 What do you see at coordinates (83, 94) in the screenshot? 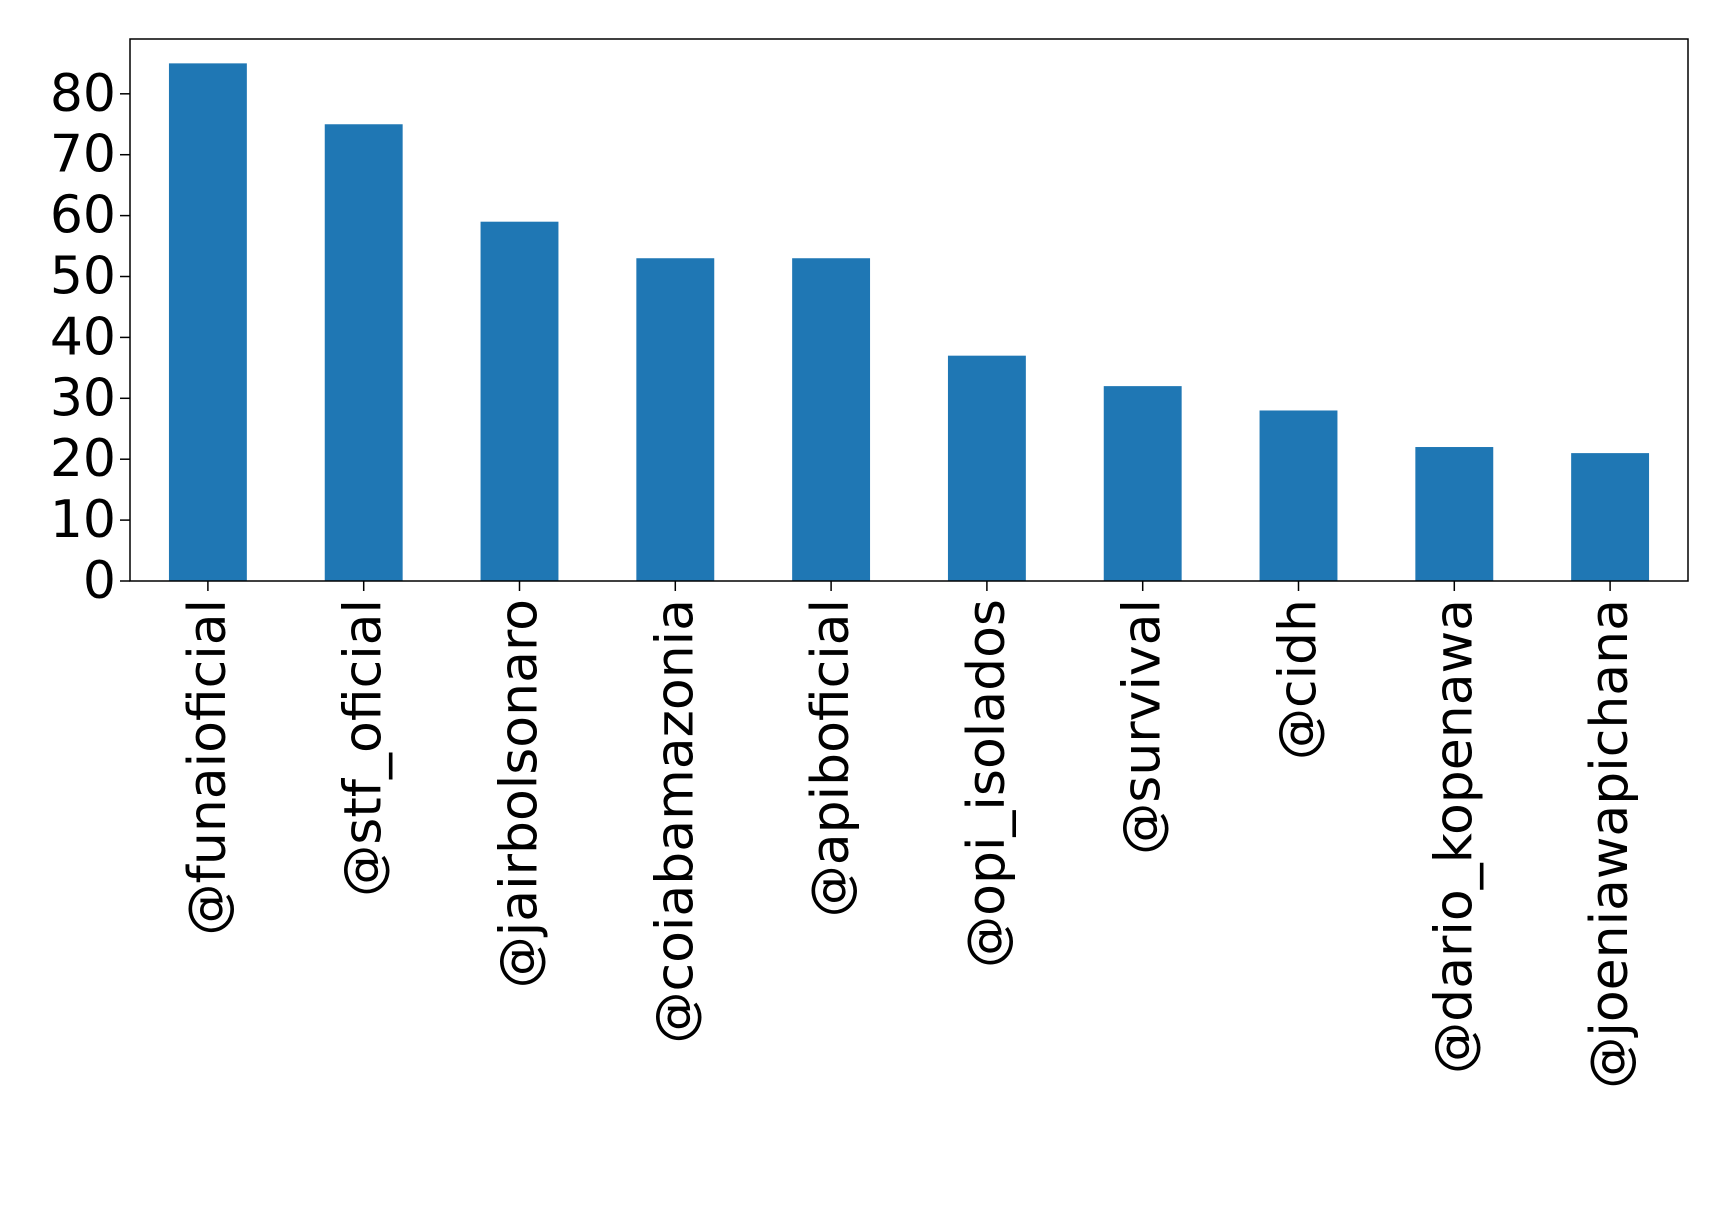
I see `y-tick-label: 80` at bounding box center [83, 94].